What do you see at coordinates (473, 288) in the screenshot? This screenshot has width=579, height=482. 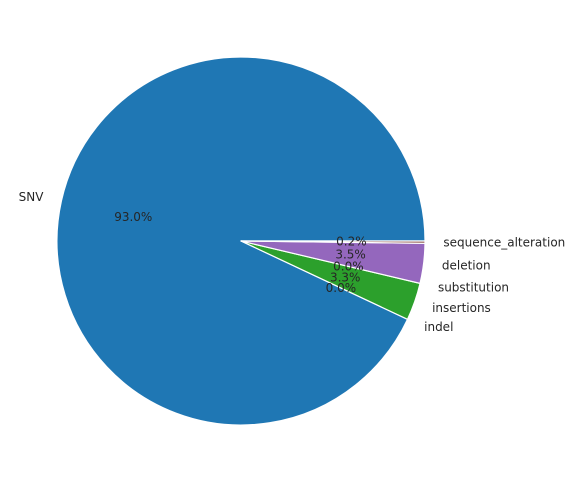 I see `category-label-substitution: substitution` at bounding box center [473, 288].